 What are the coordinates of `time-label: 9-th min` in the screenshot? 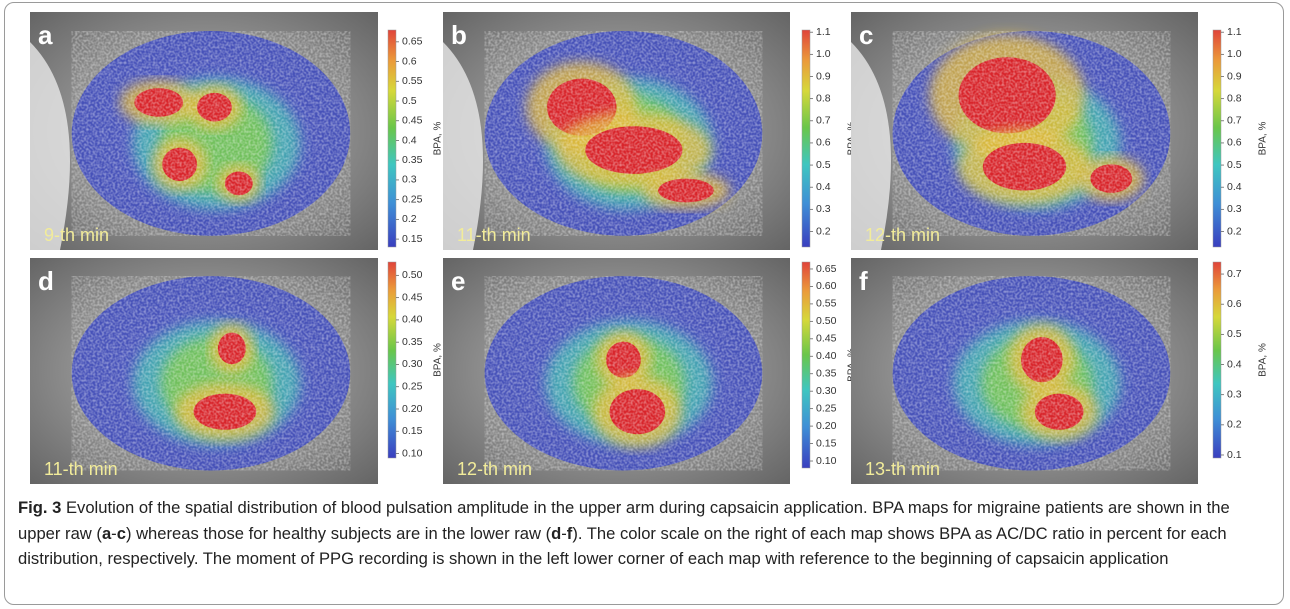 It's located at (76, 235).